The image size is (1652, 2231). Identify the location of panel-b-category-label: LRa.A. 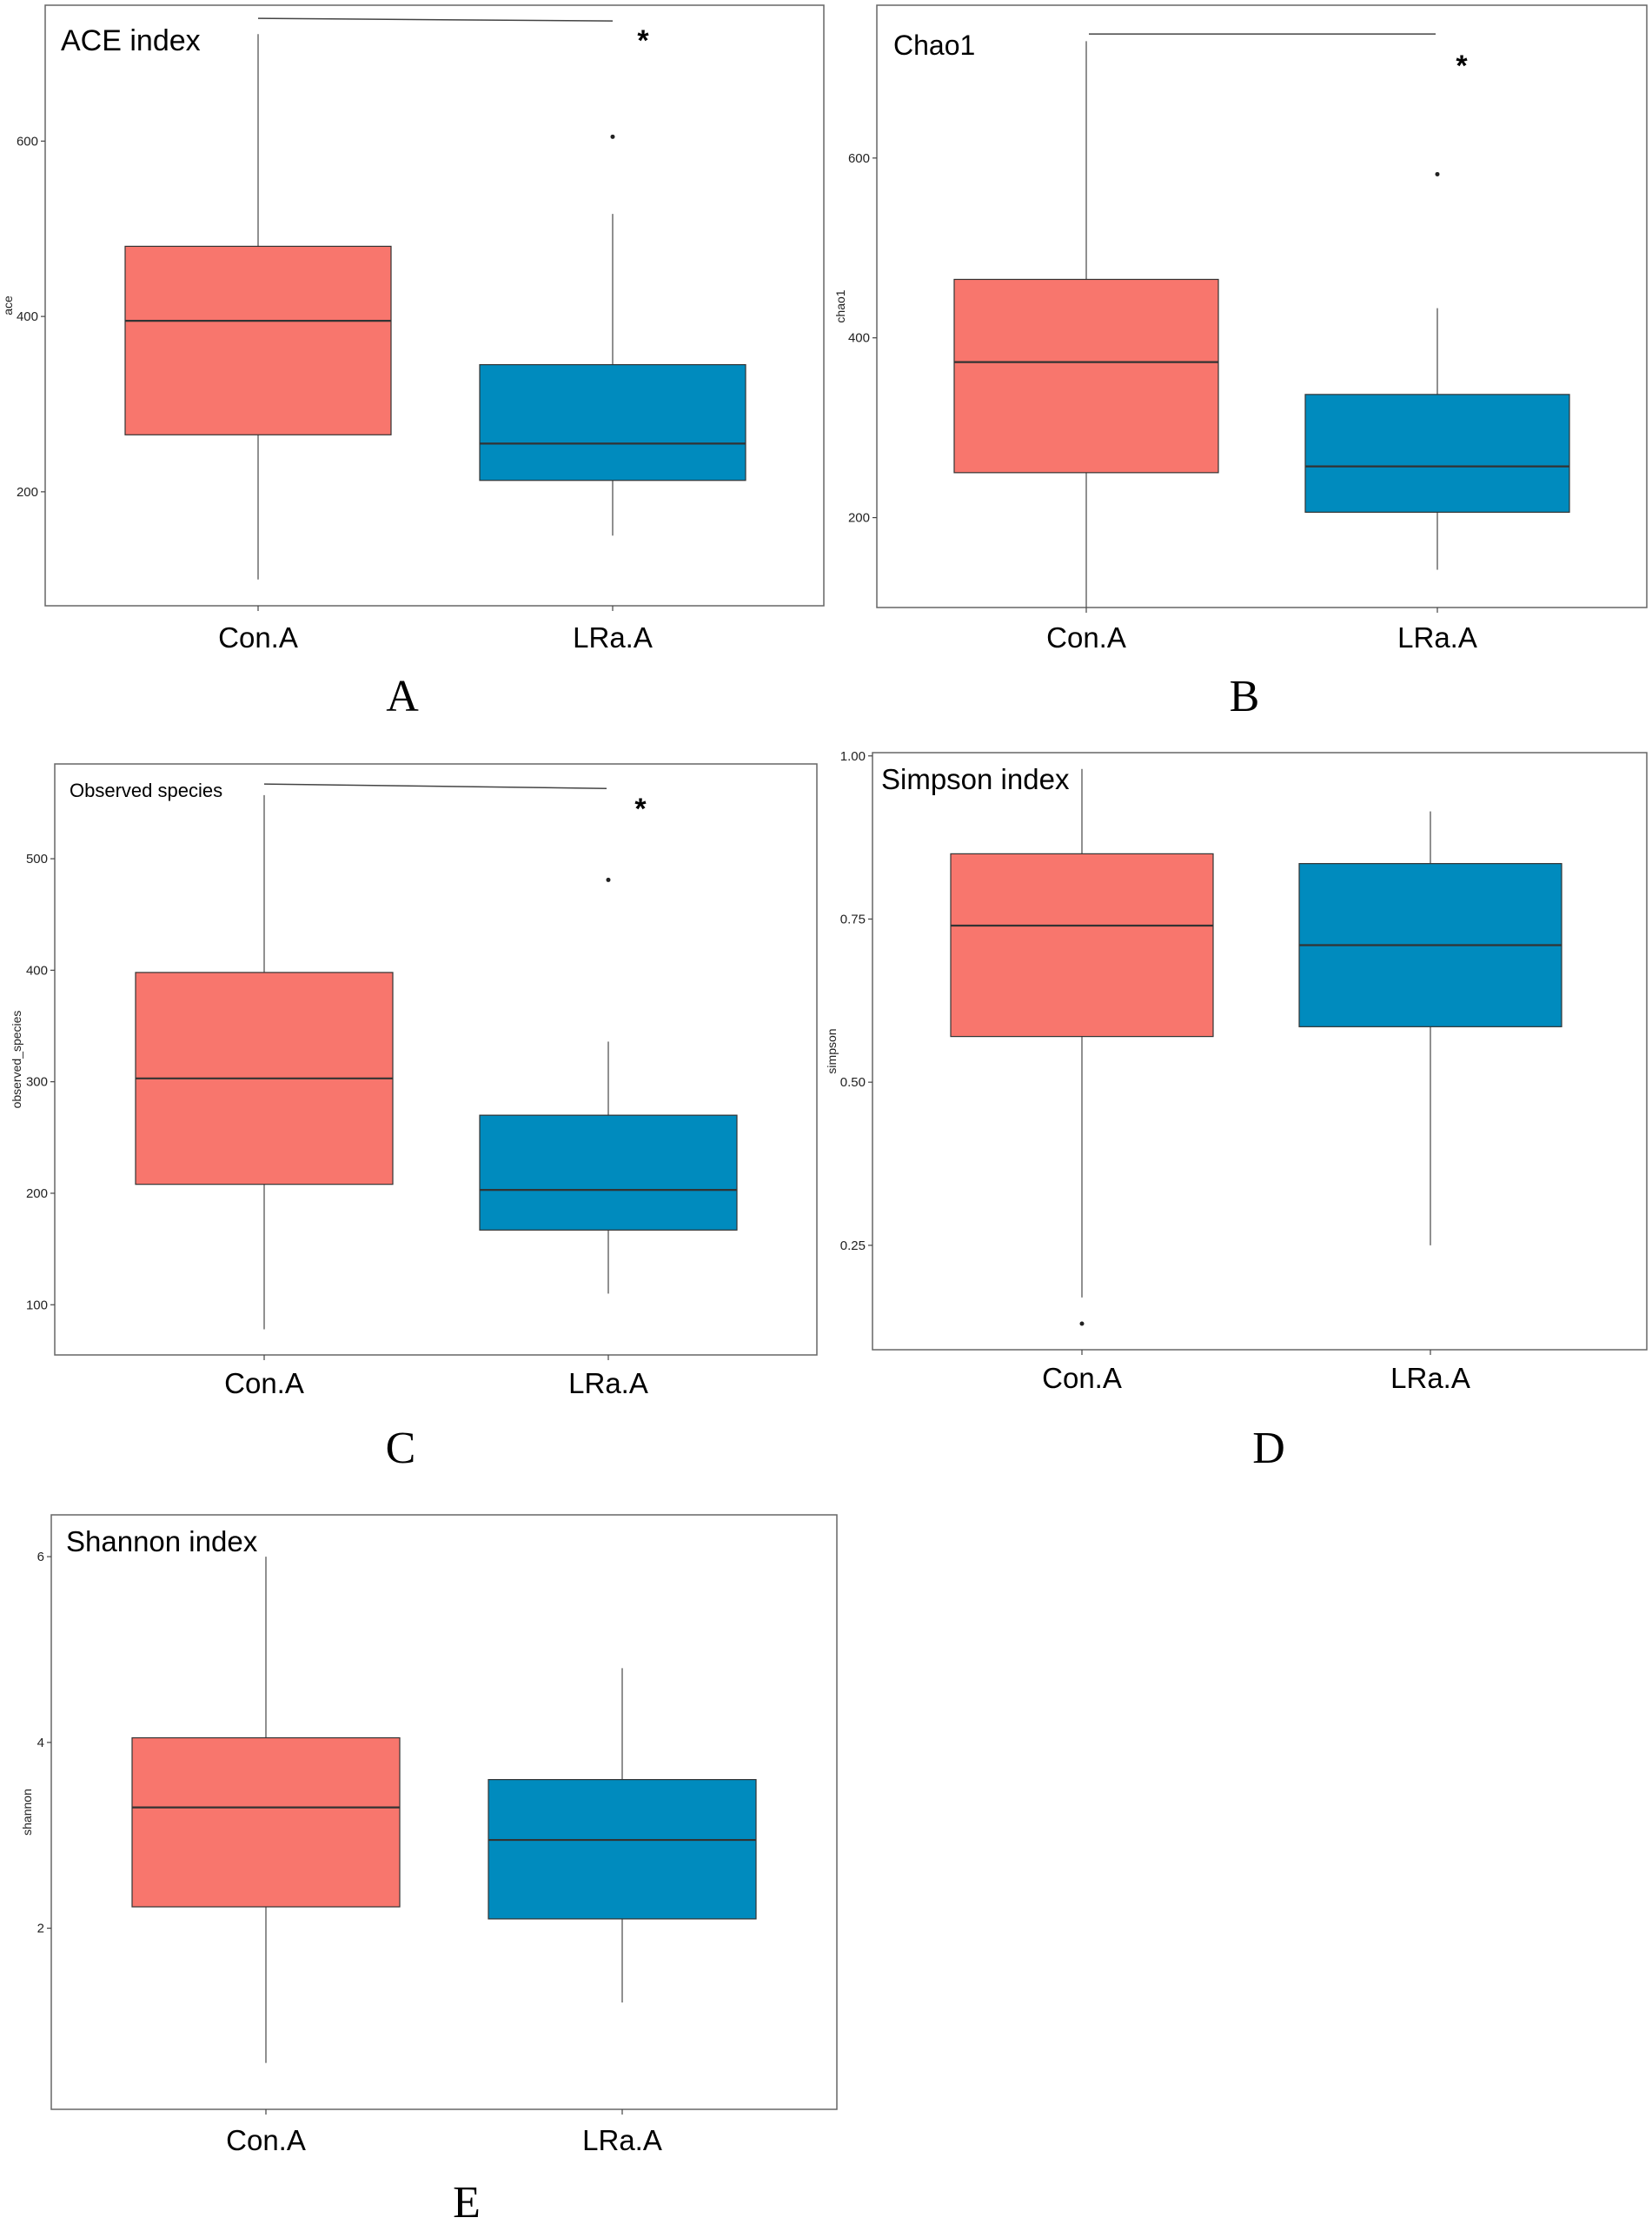
(1437, 638).